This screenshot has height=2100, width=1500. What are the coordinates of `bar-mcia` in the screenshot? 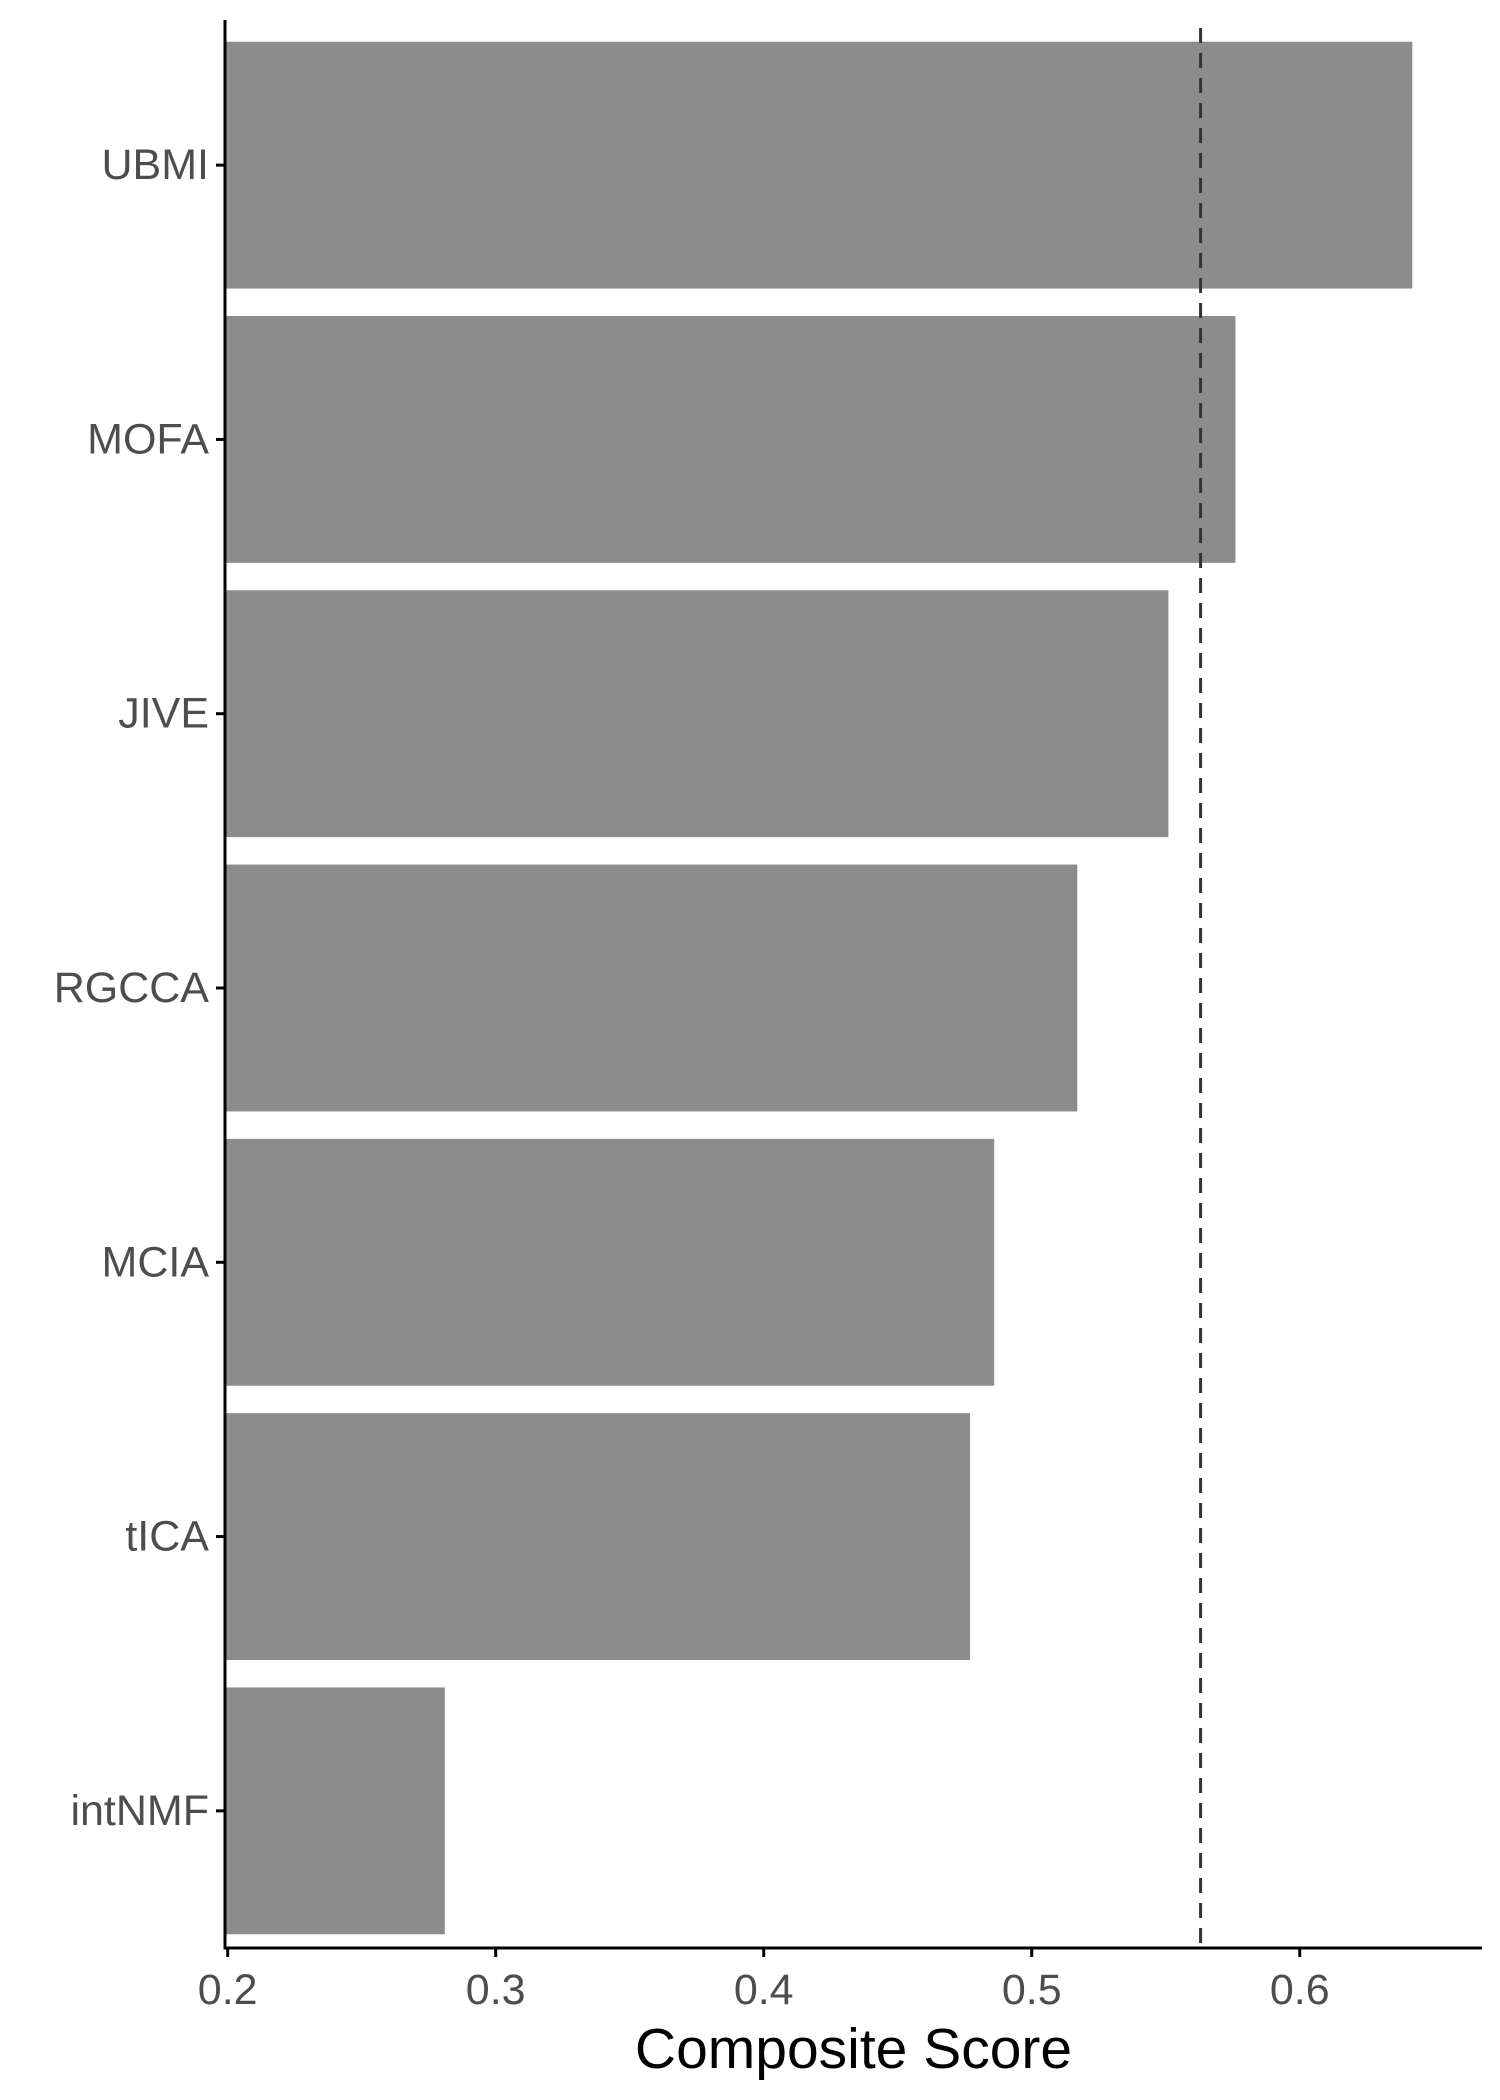 It's located at (610, 1262).